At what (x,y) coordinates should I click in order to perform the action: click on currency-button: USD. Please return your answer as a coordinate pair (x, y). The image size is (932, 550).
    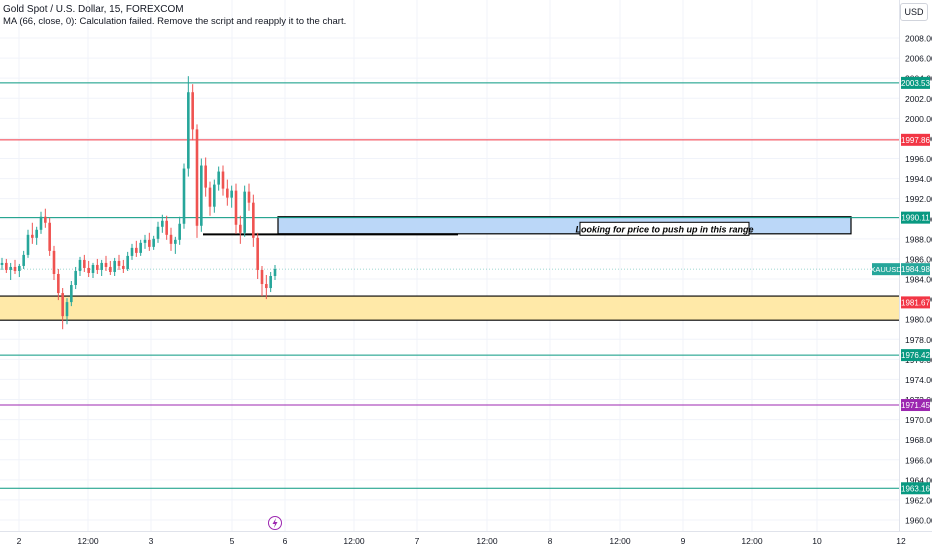
    Looking at the image, I should click on (914, 12).